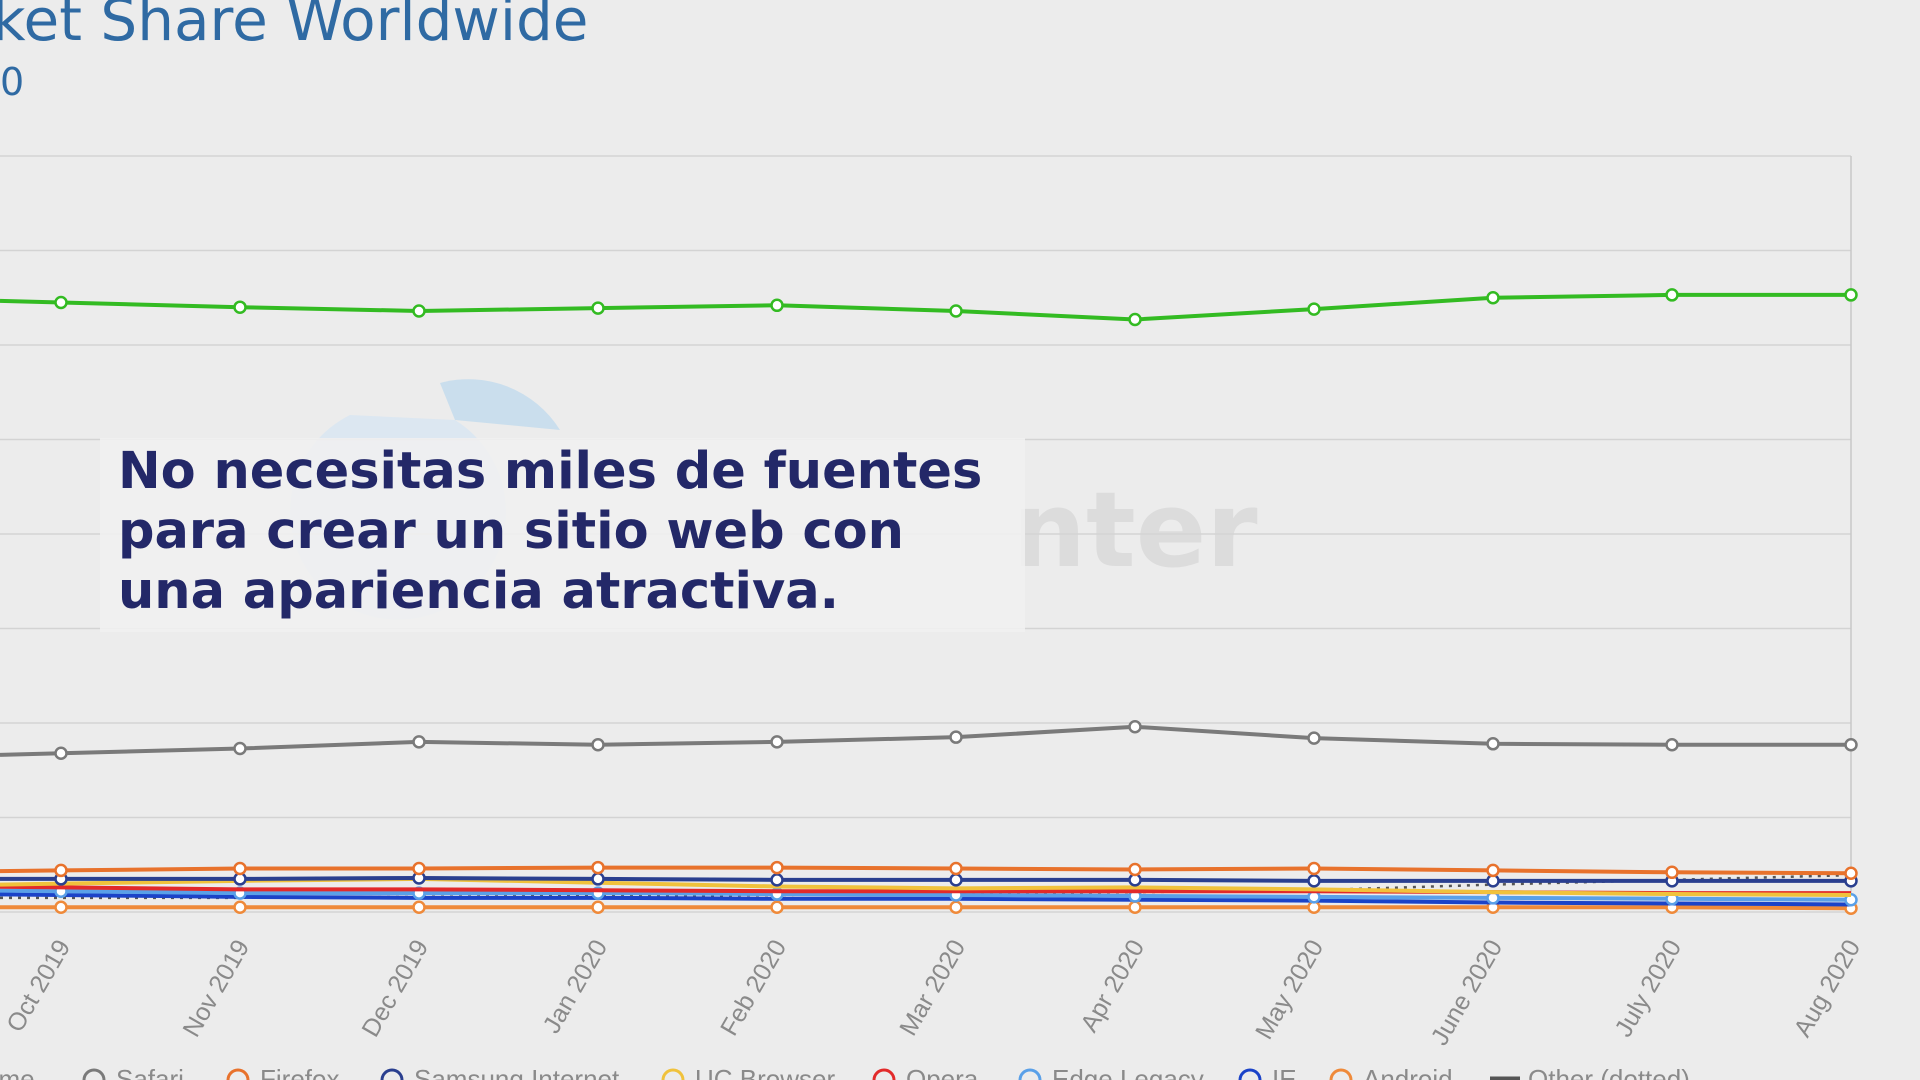  What do you see at coordinates (1289, 989) in the screenshot?
I see `x-tick-label: May 2020` at bounding box center [1289, 989].